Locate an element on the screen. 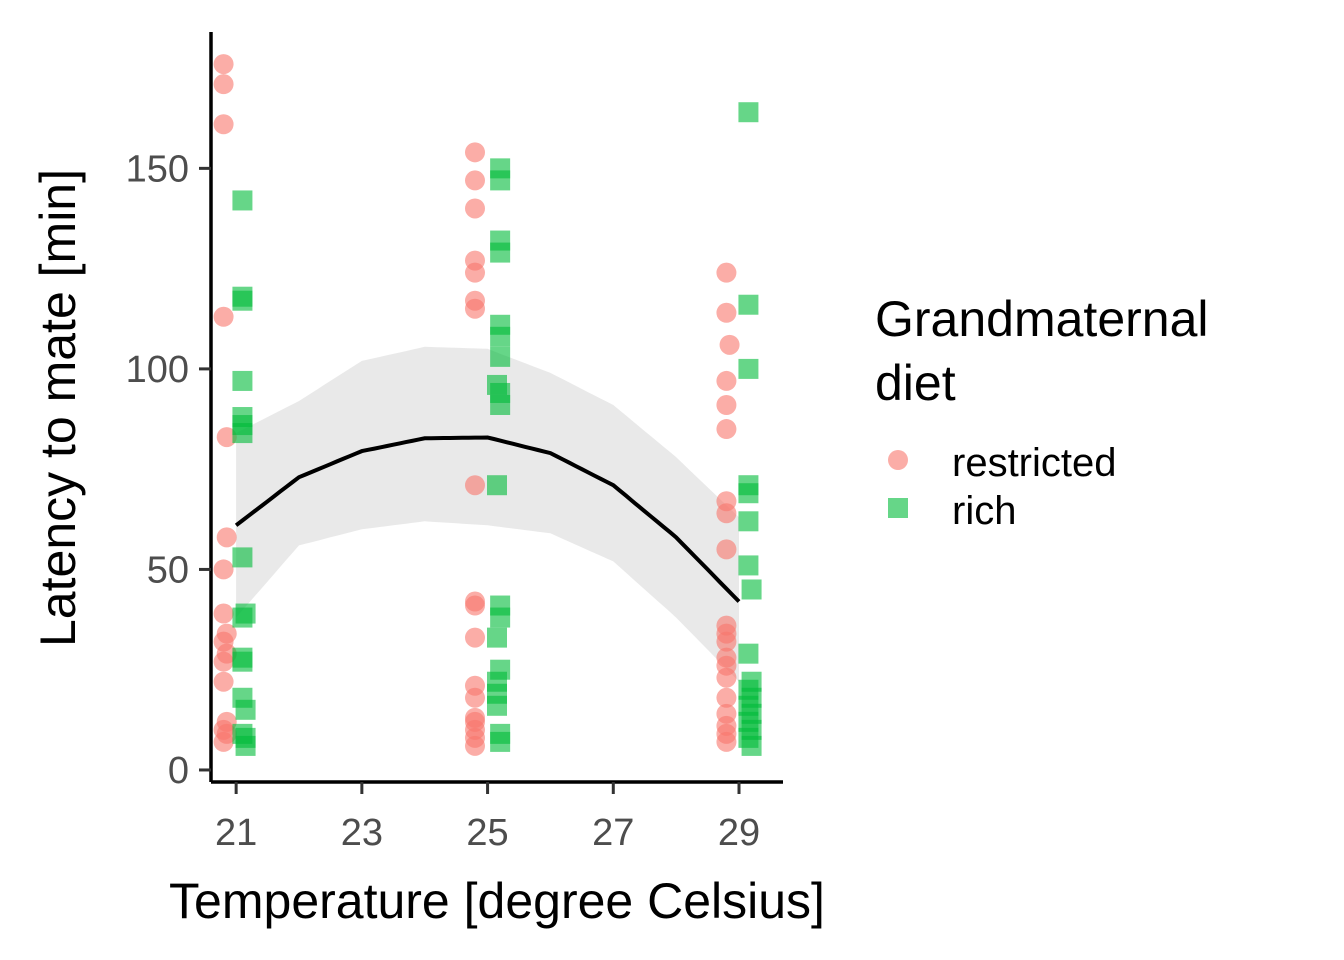 The image size is (1344, 960). legend-title-line-2: diet is located at coordinates (915, 383).